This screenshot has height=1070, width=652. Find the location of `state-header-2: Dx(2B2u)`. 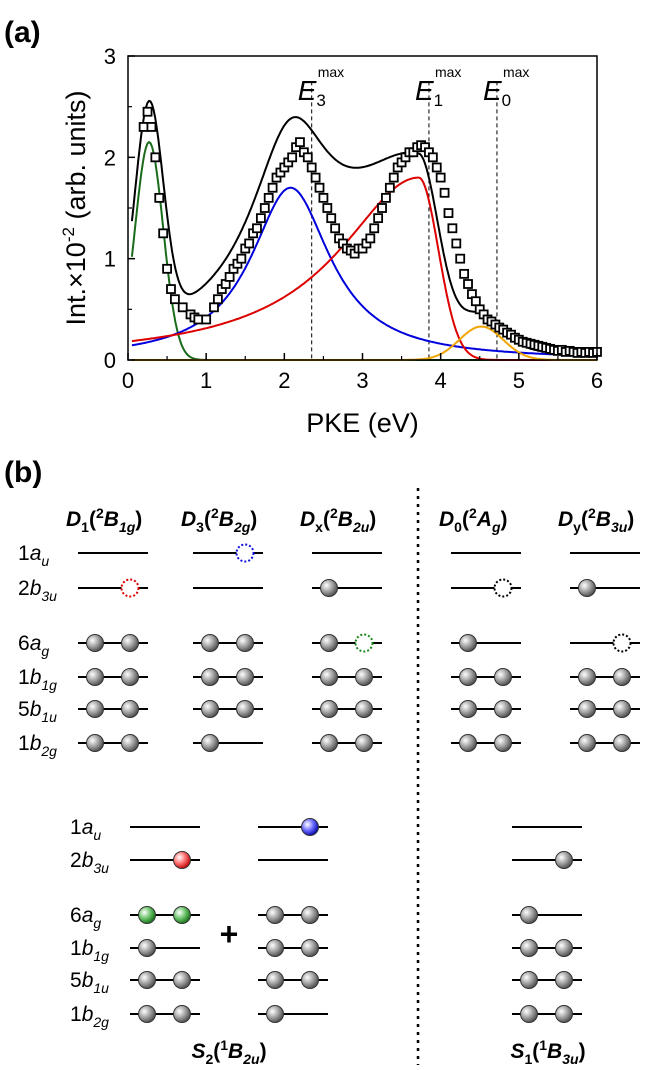

state-header-2: Dx(2B2u) is located at coordinates (338, 520).